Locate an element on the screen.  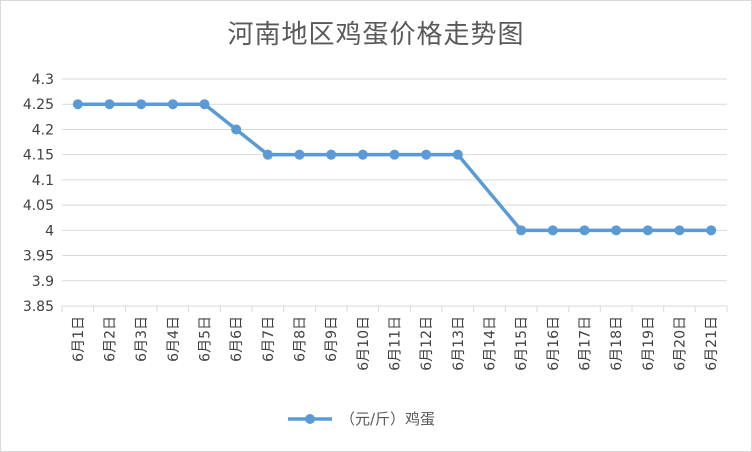
x-tick-label: 6月10日 is located at coordinates (364, 343).